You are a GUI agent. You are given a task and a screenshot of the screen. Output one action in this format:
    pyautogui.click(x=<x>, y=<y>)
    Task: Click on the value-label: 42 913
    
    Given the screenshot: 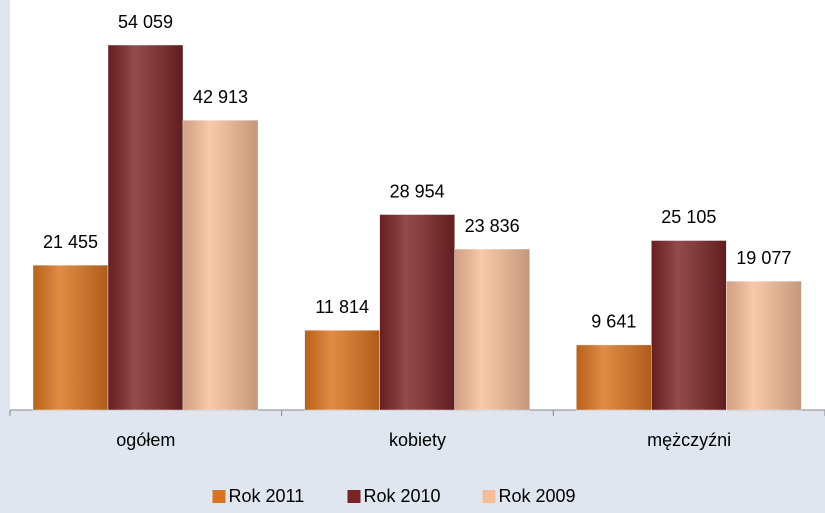 What is the action you would take?
    pyautogui.click(x=220, y=97)
    